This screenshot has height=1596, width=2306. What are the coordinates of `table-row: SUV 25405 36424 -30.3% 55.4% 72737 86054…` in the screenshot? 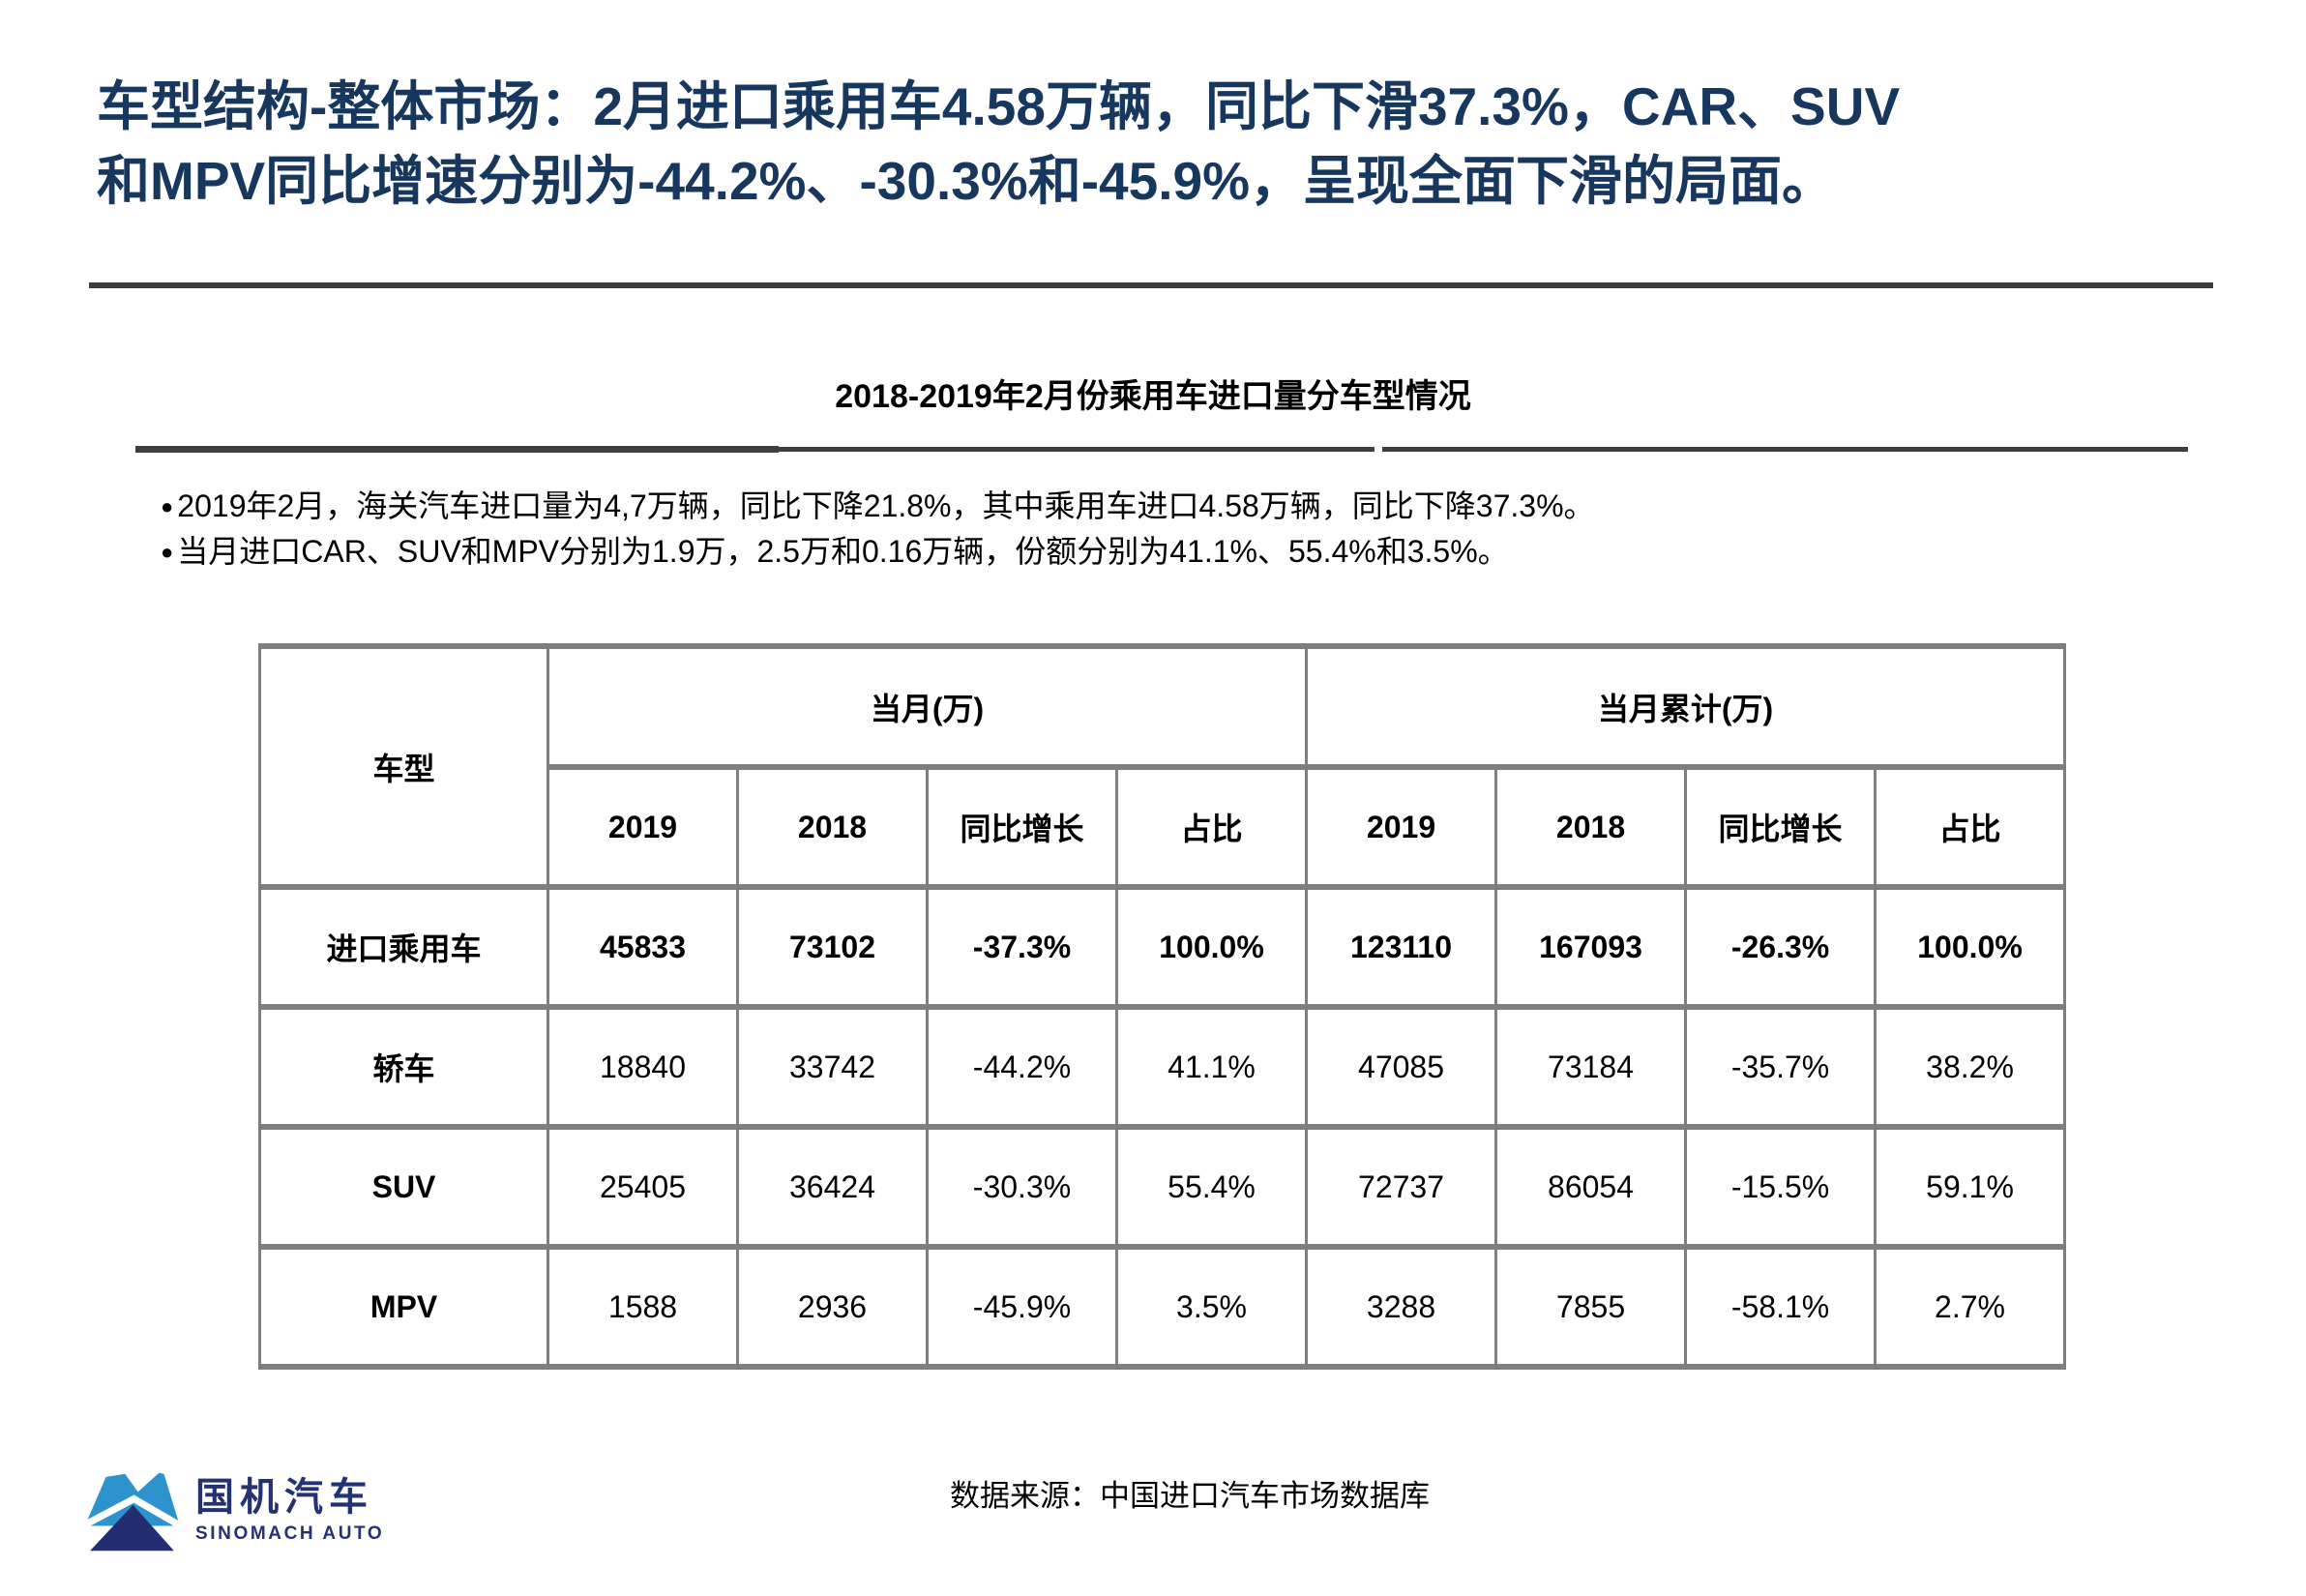 It's located at (1162, 1187).